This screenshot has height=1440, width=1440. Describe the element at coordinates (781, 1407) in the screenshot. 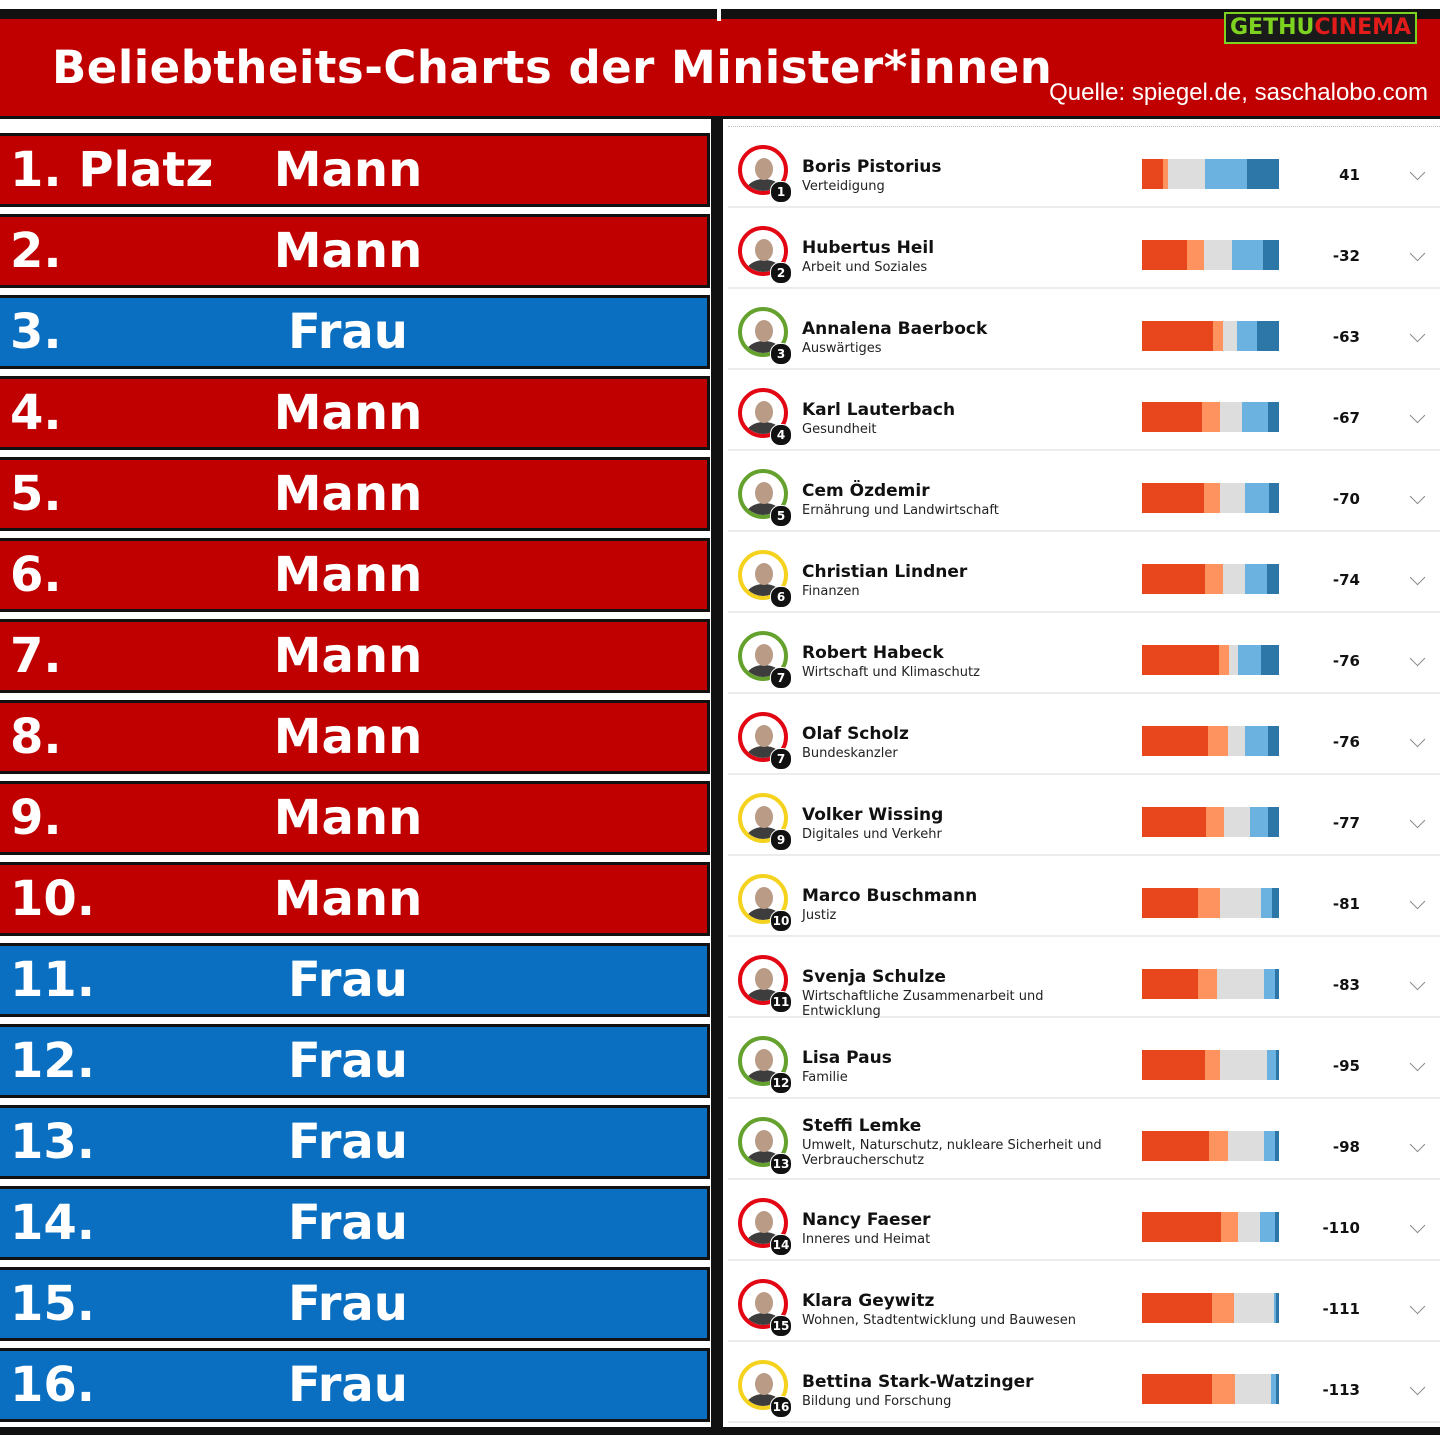

I see `rank-badge: 16` at that location.